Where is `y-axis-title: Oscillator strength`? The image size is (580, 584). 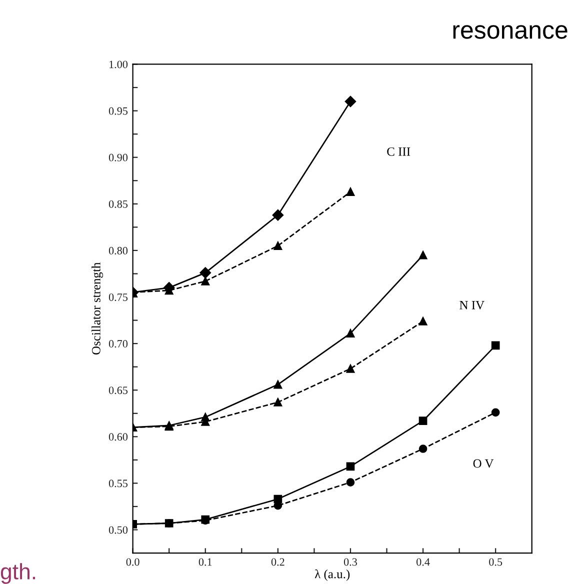 y-axis-title: Oscillator strength is located at coordinates (97, 308).